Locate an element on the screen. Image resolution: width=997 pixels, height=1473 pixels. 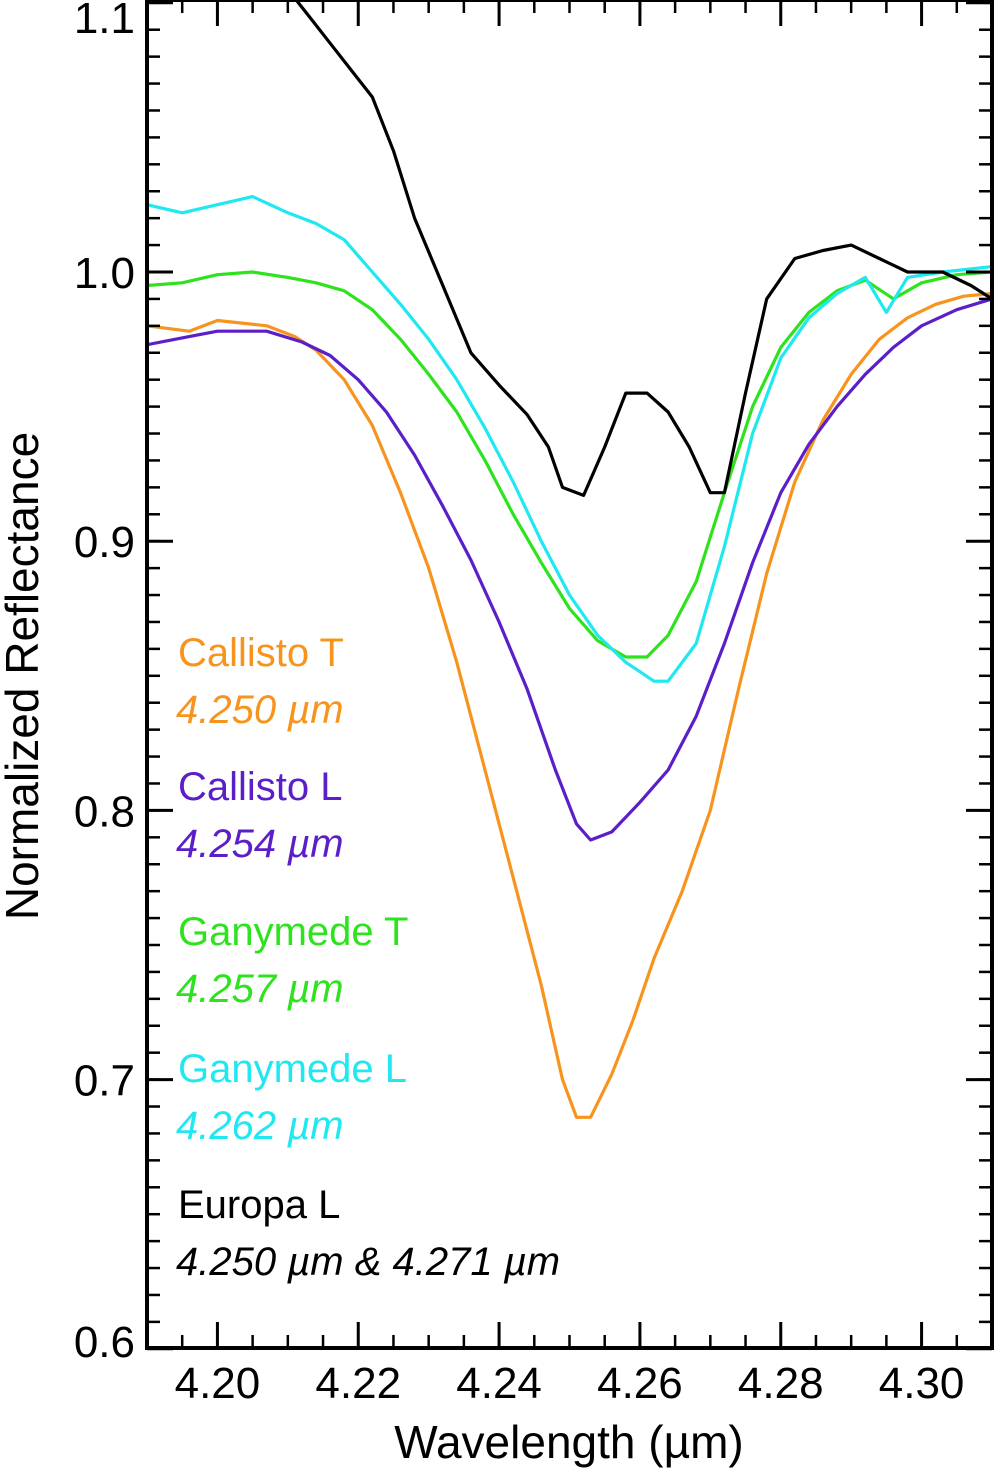
legend-annotation-2: 4.257 µm is located at coordinates (260, 989).